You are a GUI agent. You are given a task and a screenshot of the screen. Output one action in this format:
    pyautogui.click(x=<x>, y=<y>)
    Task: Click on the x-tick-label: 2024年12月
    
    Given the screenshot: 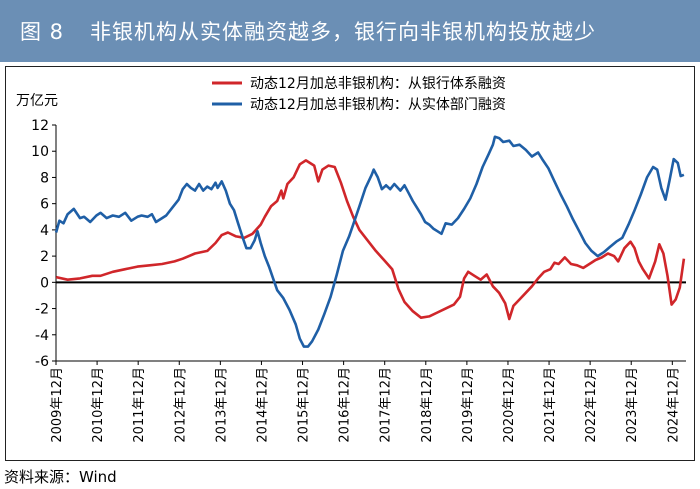 What is the action you would take?
    pyautogui.click(x=673, y=405)
    